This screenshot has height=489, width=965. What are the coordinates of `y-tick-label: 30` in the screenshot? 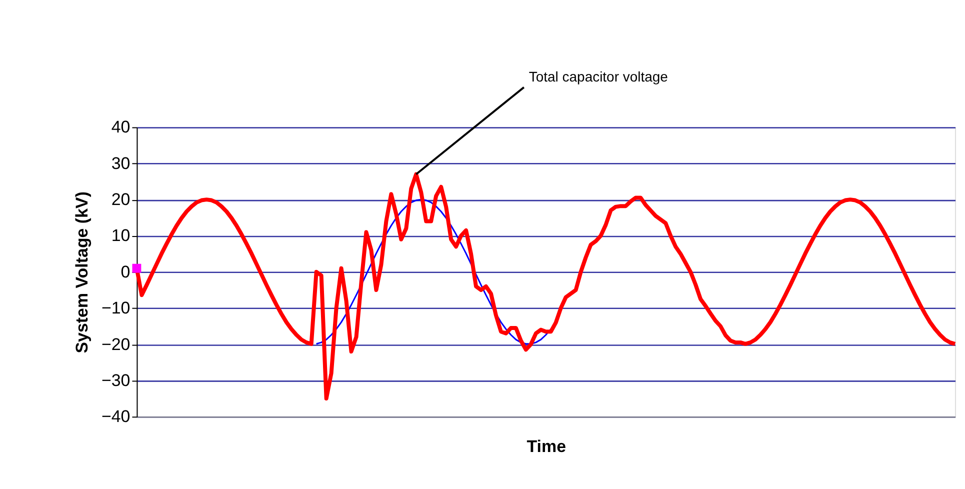 It's located at (120, 163).